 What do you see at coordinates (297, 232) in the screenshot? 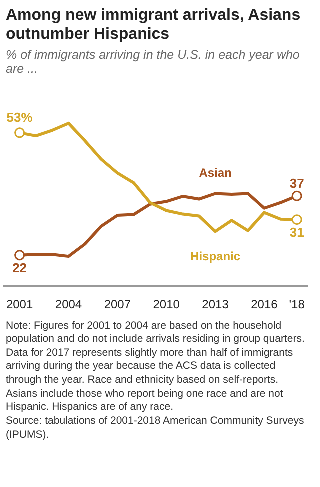
I see `data-label: 31` at bounding box center [297, 232].